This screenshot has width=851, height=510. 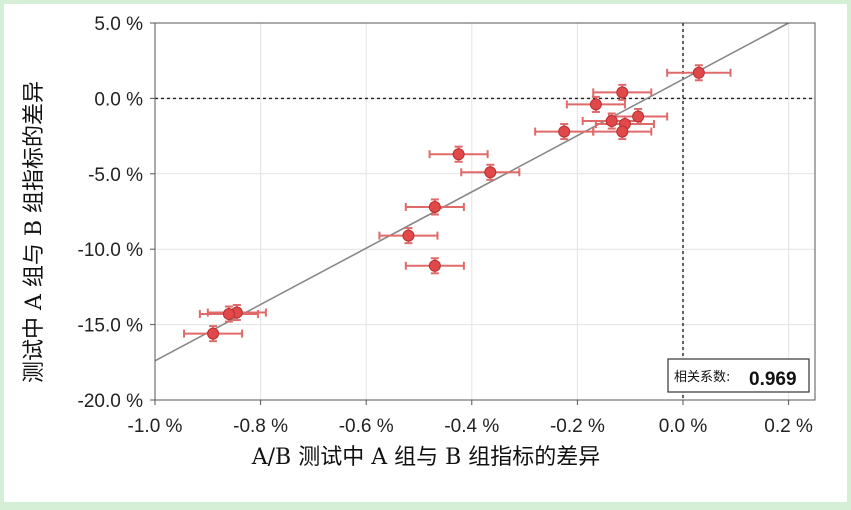 What do you see at coordinates (118, 99) in the screenshot?
I see `y-tick-label: 0.0 %` at bounding box center [118, 99].